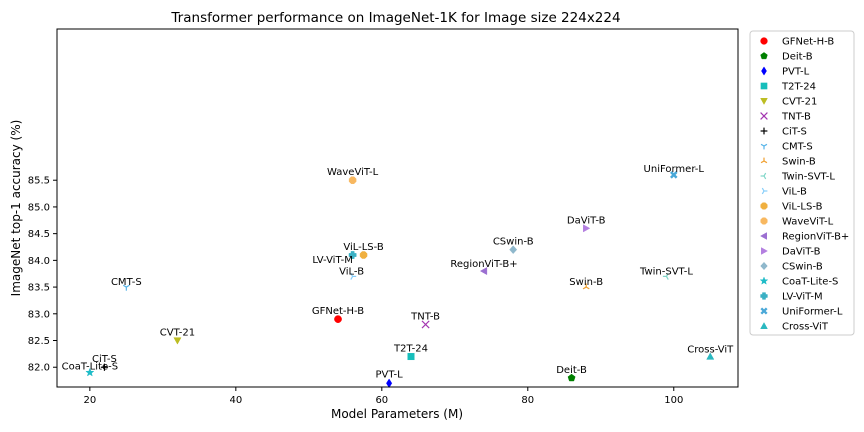 The image size is (864, 432). I want to click on legend-item: Twin-SVT-L, so click(797, 177).